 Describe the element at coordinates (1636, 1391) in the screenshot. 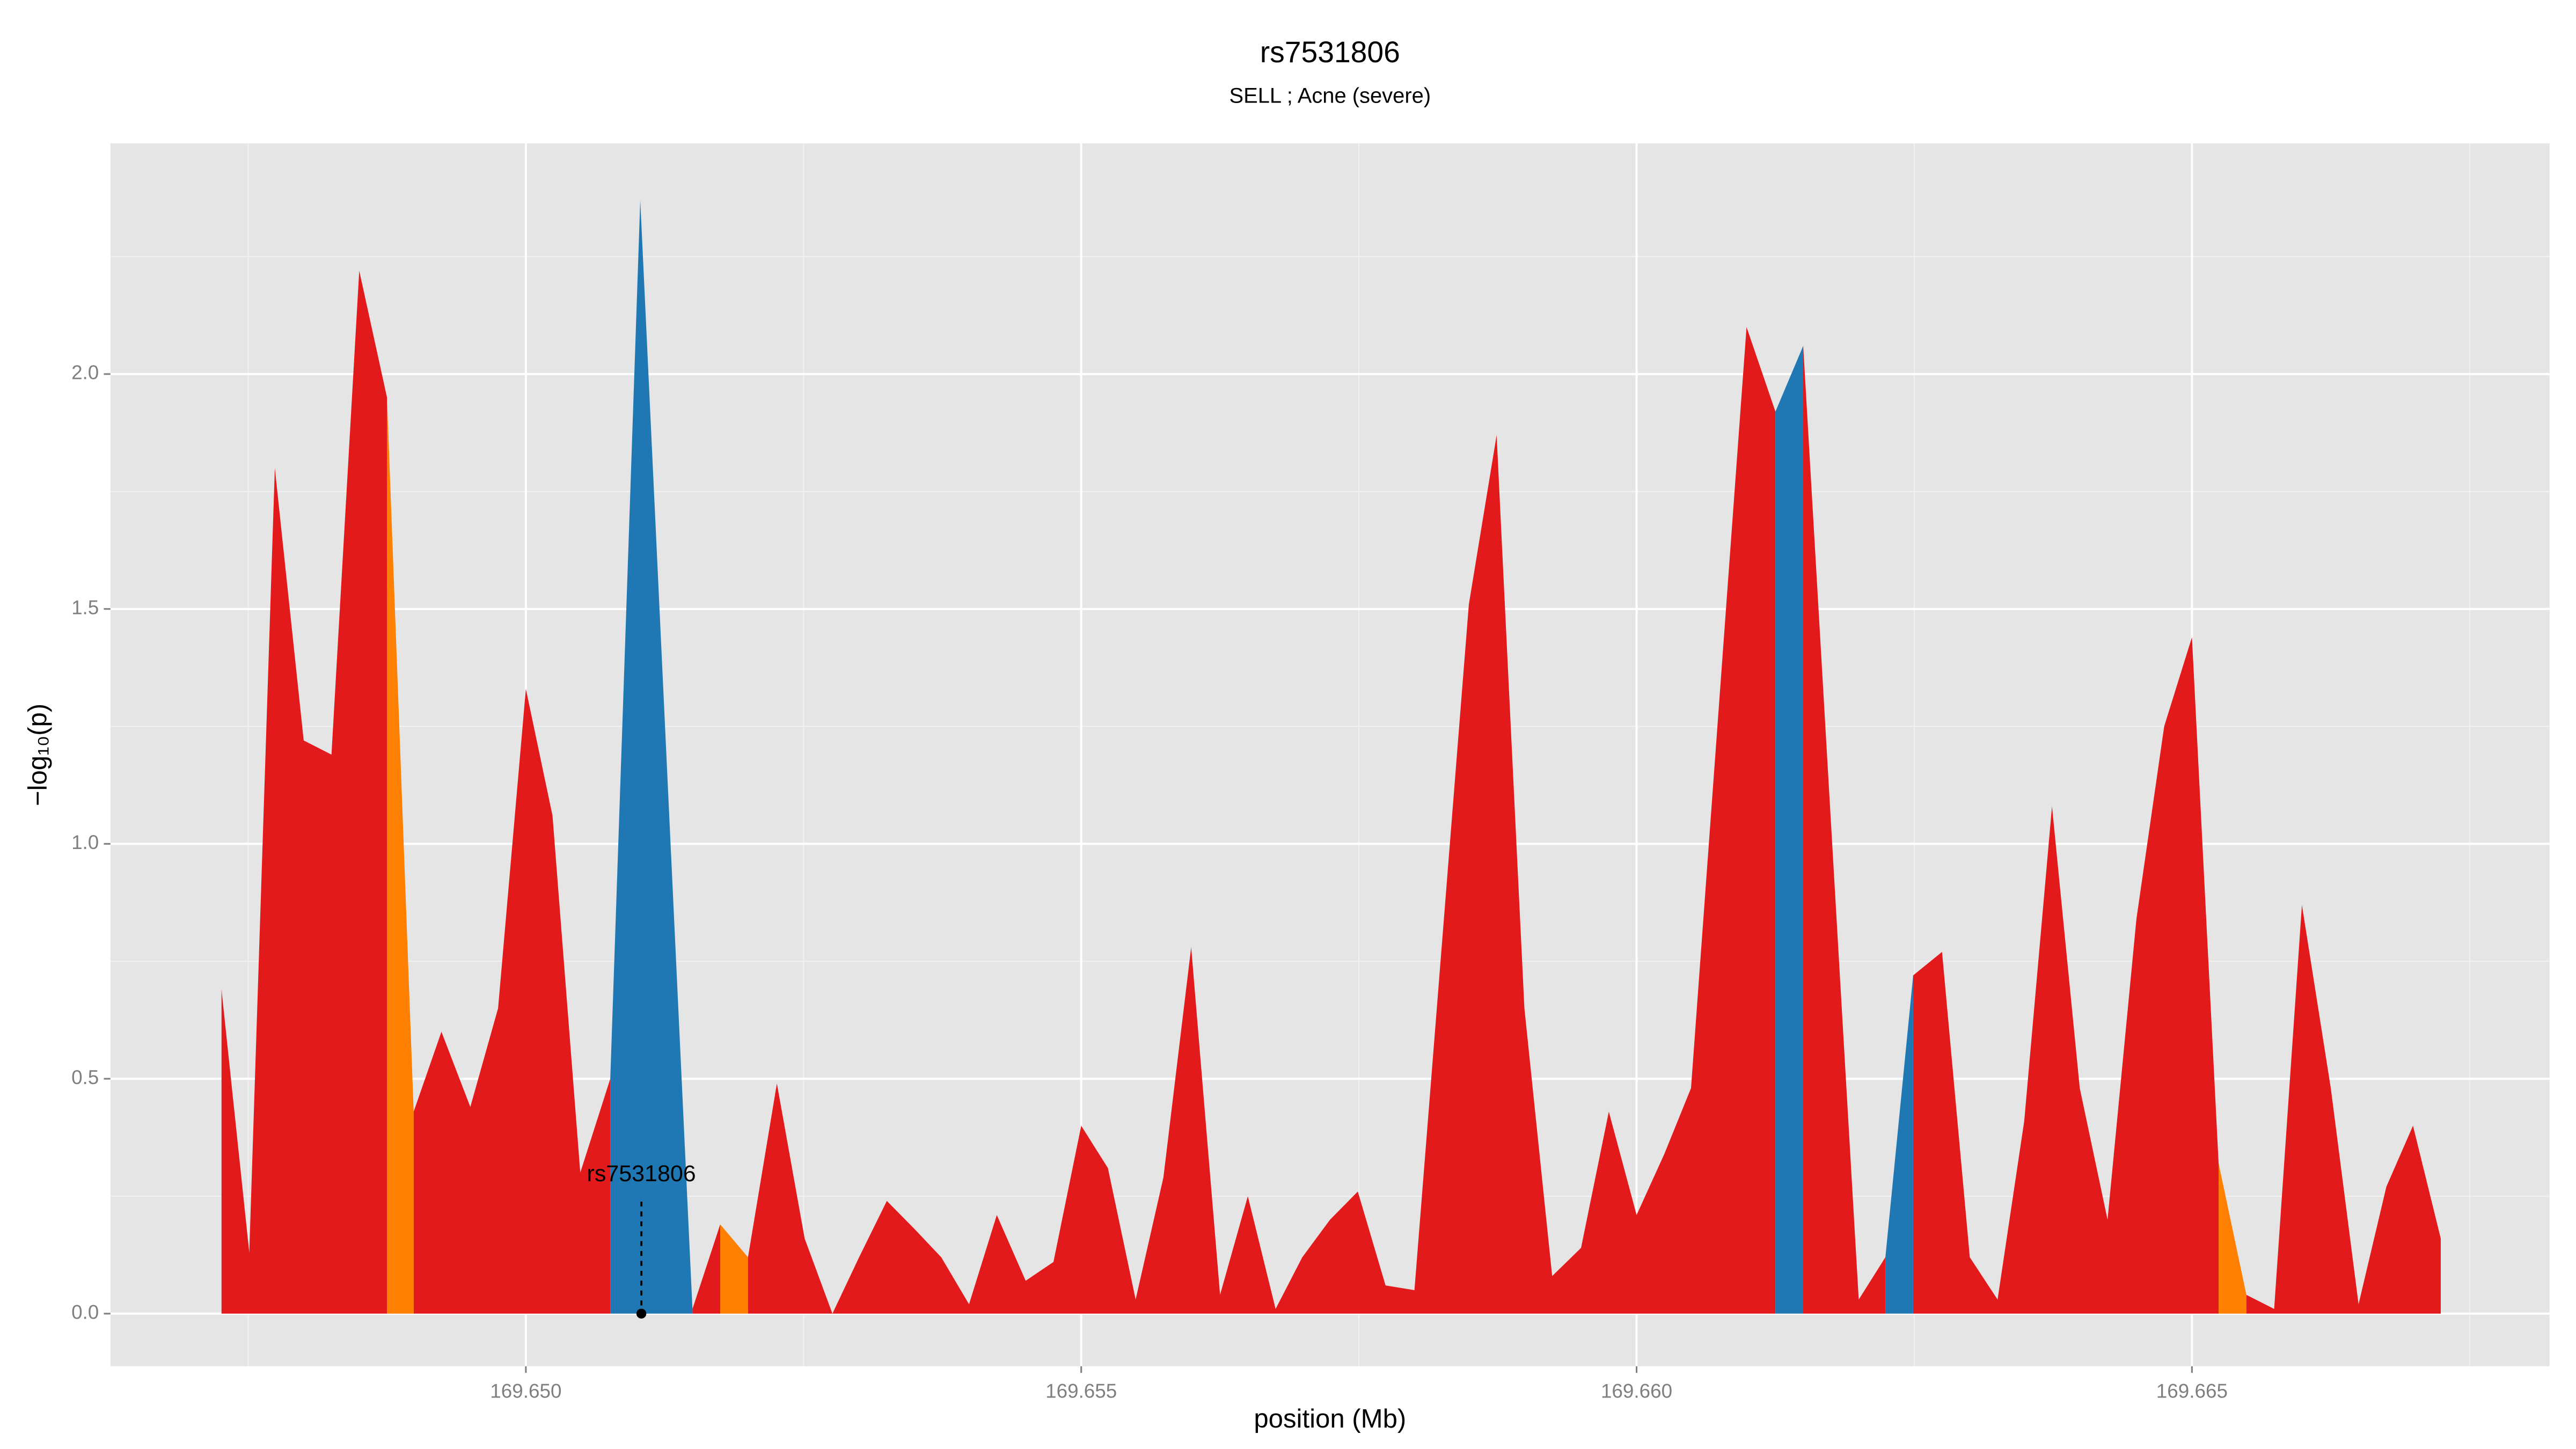

I see `x-tick-label: 169.660` at that location.